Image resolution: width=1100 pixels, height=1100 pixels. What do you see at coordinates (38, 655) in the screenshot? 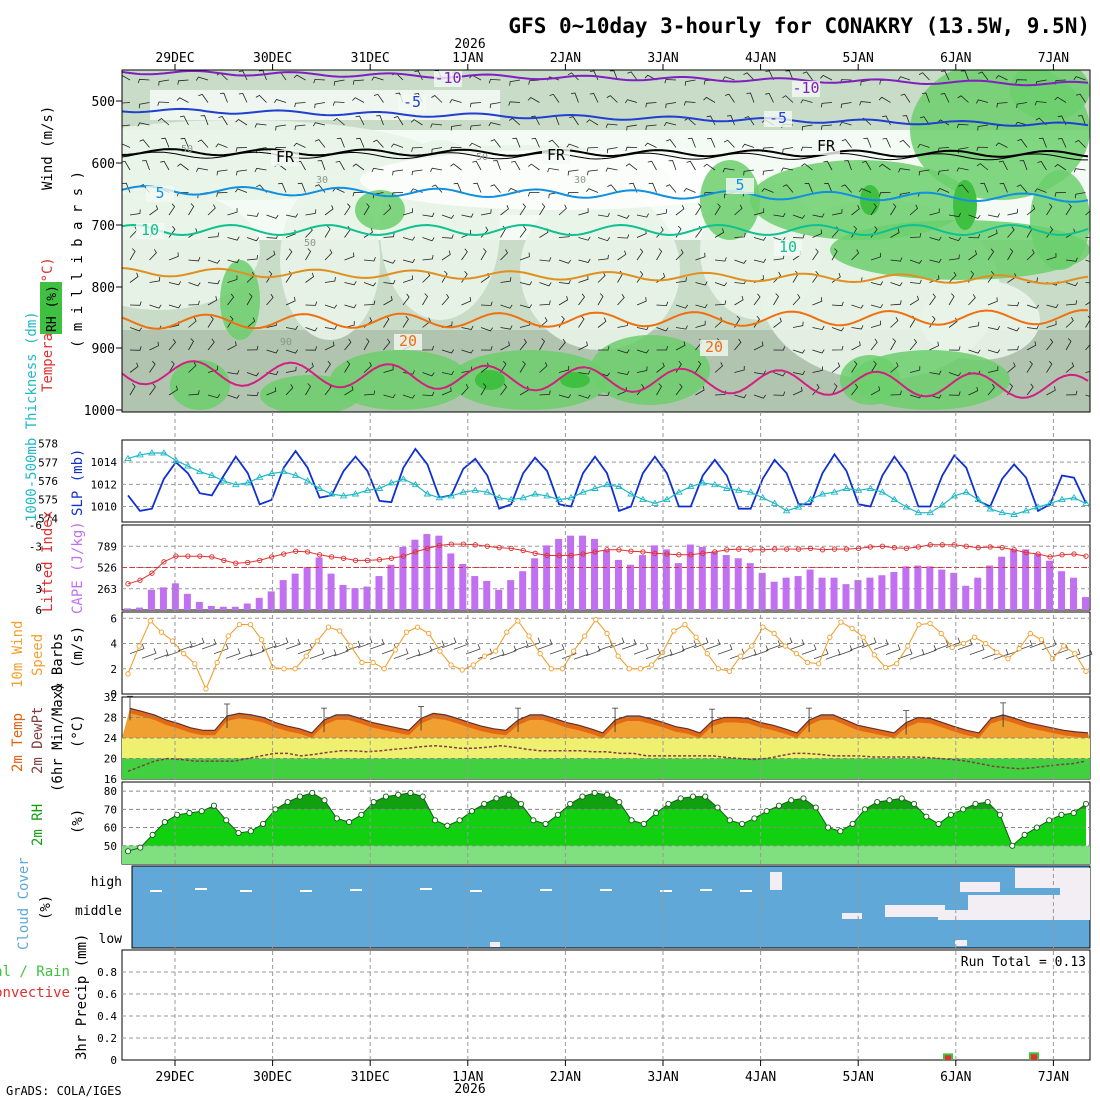
I see `wind-label-2: Speed` at bounding box center [38, 655].